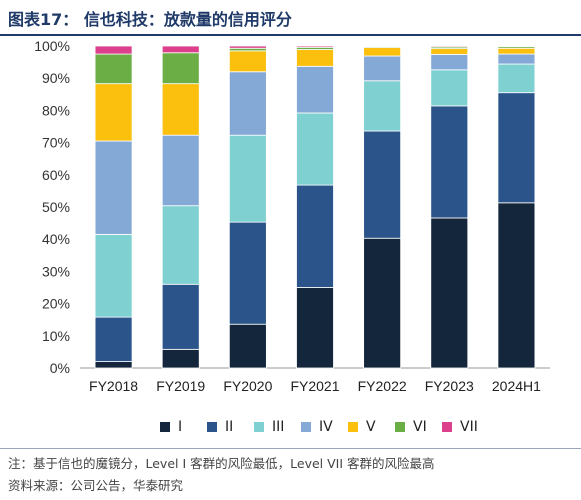 This screenshot has height=500, width=581. Describe the element at coordinates (113, 69) in the screenshot. I see `bar-segment-vi-fy2018` at that location.